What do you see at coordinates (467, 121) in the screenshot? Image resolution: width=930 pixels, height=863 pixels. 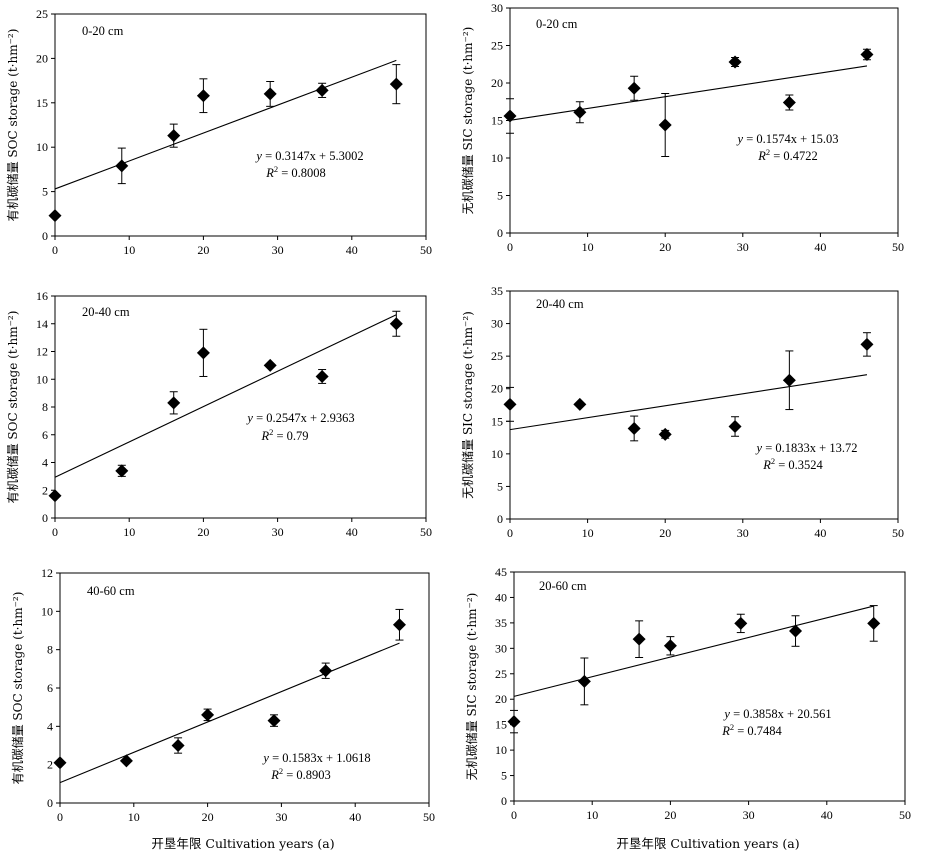 I see `y-axis-label: 无机碳储量 SIC storage (t·hm⁻²)` at bounding box center [467, 121].